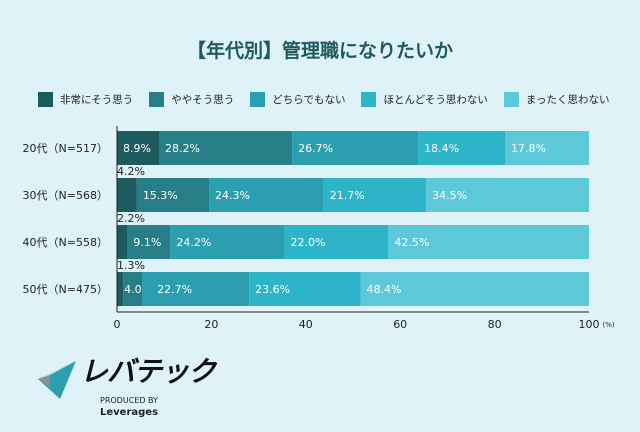  What do you see at coordinates (495, 324) in the screenshot?
I see `x-tick-label: 80` at bounding box center [495, 324].